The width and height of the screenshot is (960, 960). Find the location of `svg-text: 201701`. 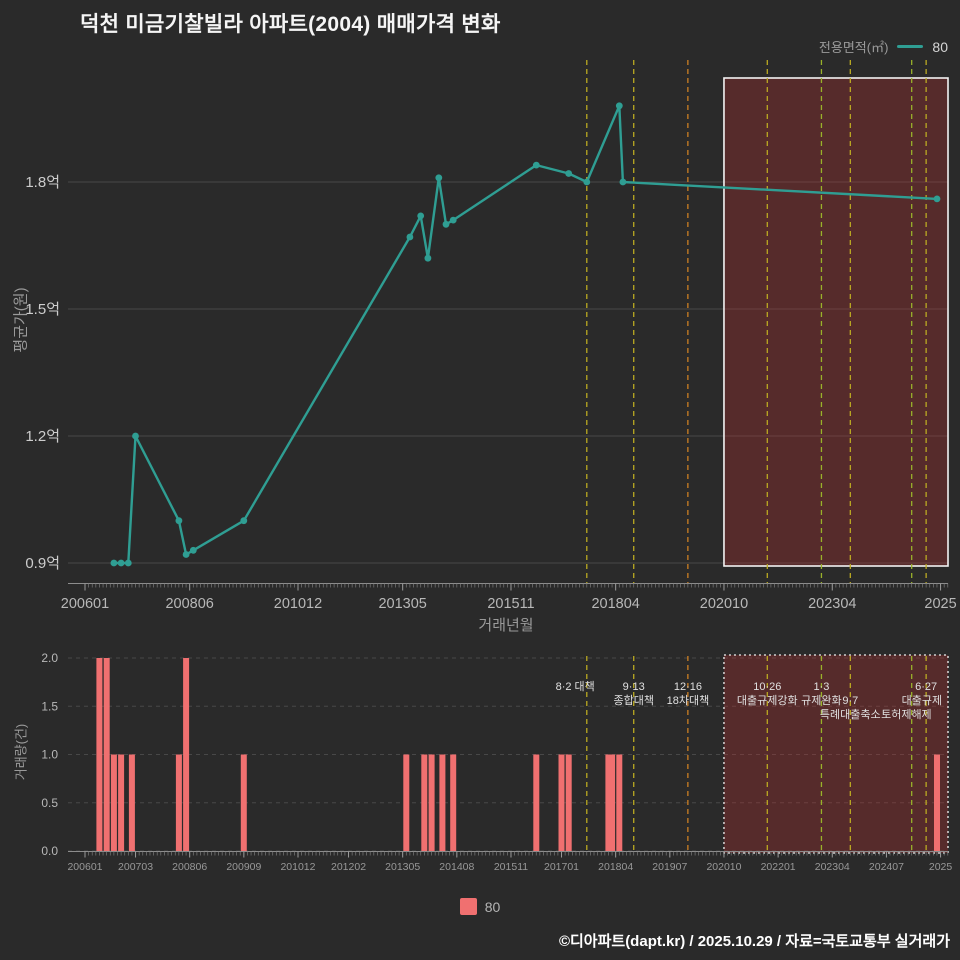

svg-text: 201701 is located at coordinates (561, 867).